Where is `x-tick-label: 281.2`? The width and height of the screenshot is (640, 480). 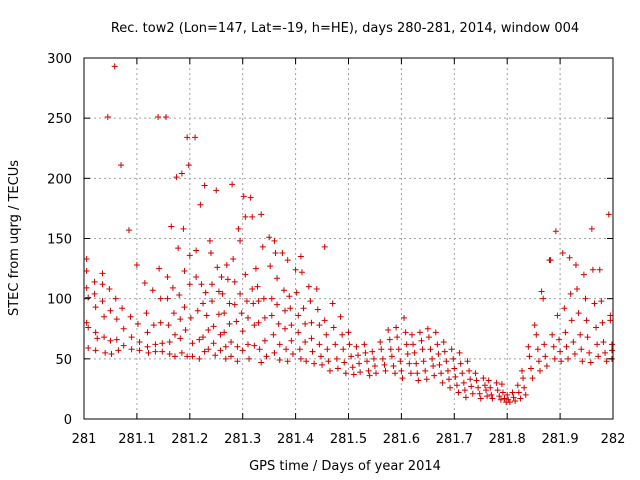
x-tick-label: 281.2 is located at coordinates (189, 439).